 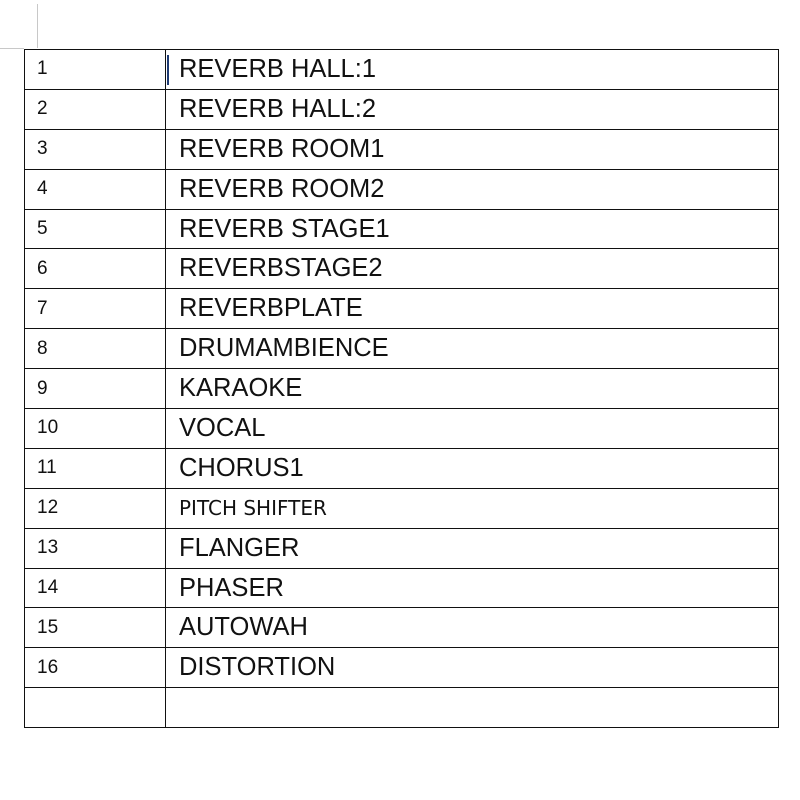 I want to click on table-row: 9 KARAOKE, so click(x=401, y=389).